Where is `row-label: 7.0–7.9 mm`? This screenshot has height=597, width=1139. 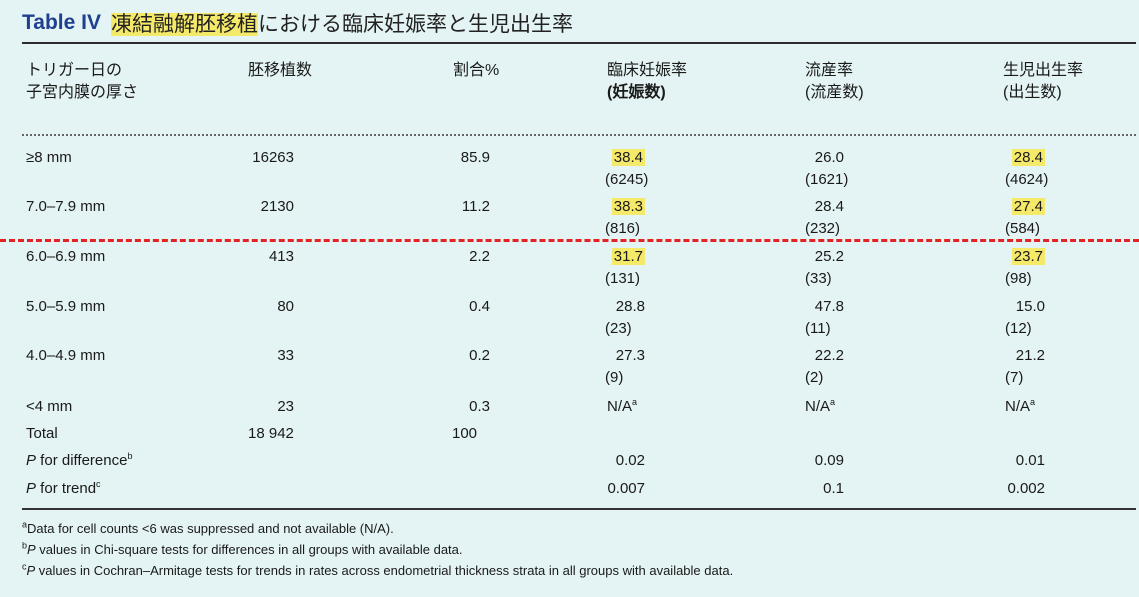
row-label: 7.0–7.9 mm is located at coordinates (66, 206).